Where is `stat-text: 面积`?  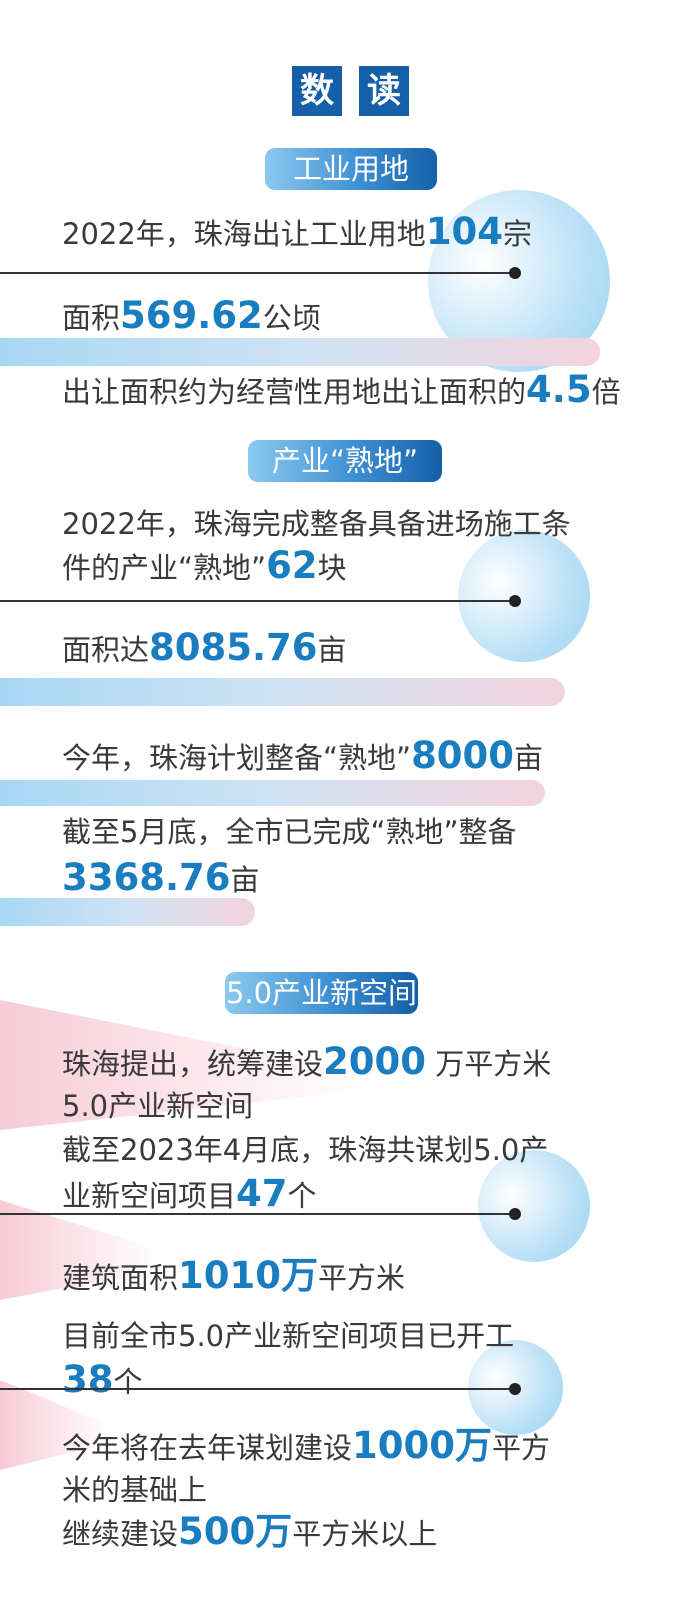 stat-text: 面积 is located at coordinates (91, 318).